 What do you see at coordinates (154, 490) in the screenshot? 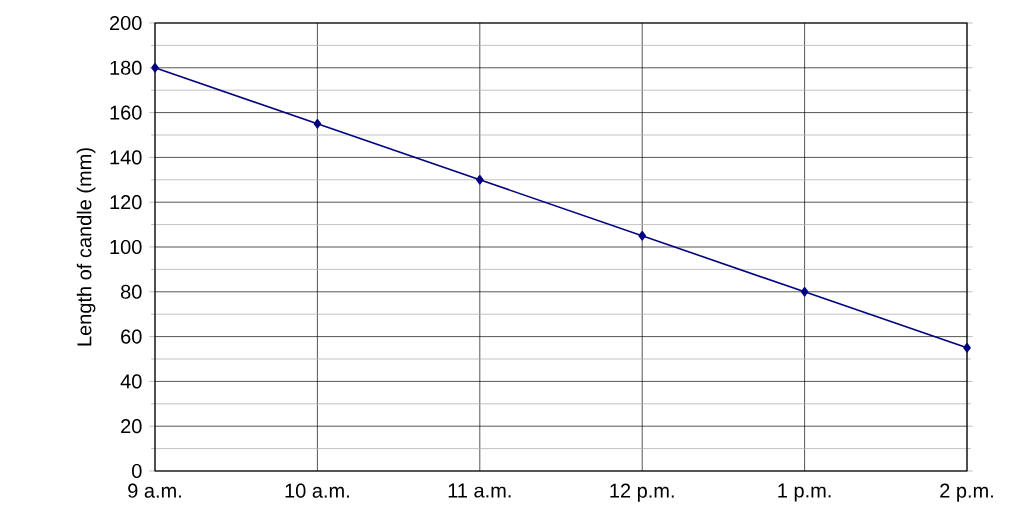
I see `x-tick-label: 9 a.m.` at bounding box center [154, 490].